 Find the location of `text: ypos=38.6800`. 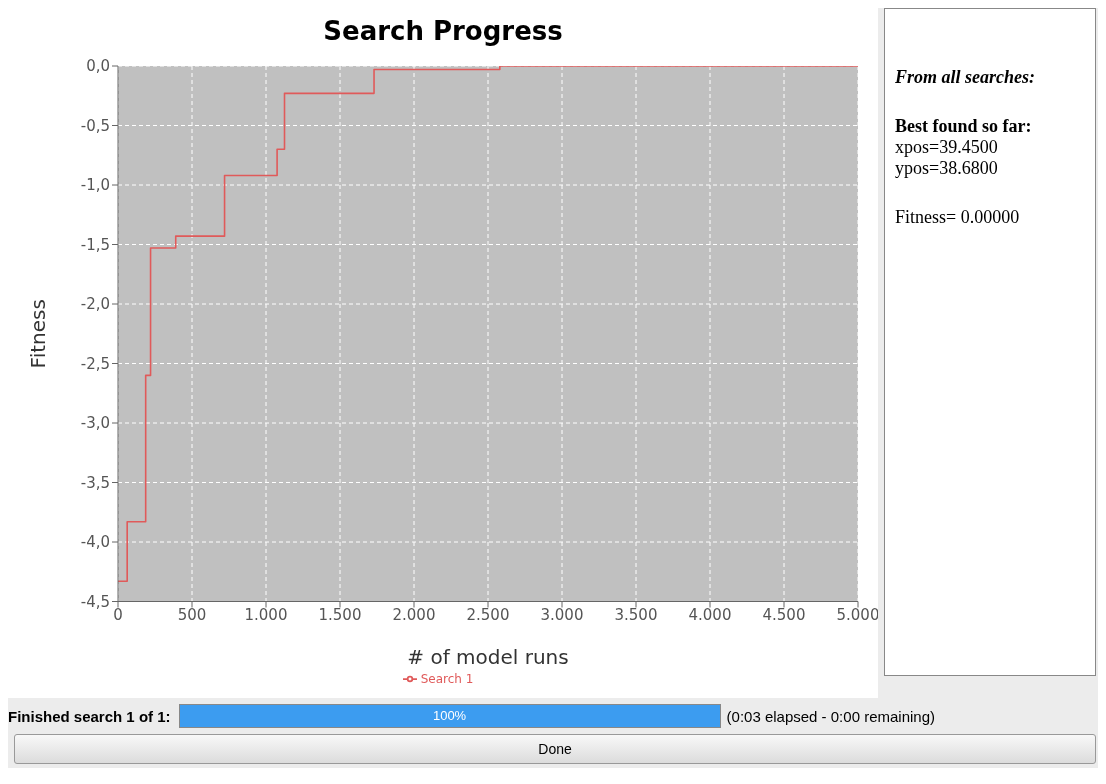

text: ypos=38.6800 is located at coordinates (947, 168).